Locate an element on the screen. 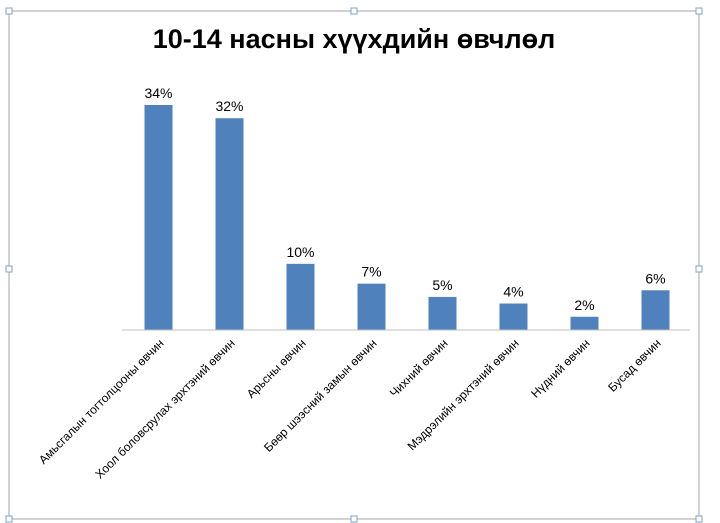 This screenshot has height=523, width=720. category-label-7: Нүдний өвчин is located at coordinates (560, 368).